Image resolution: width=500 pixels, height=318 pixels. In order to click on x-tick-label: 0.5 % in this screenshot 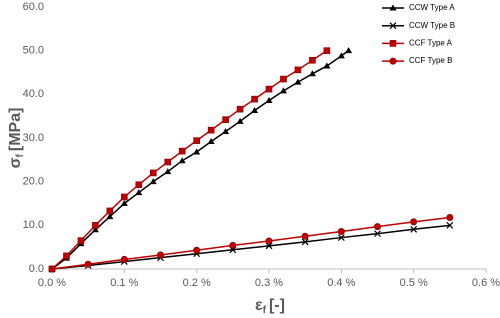, I will do `click(414, 283)`.